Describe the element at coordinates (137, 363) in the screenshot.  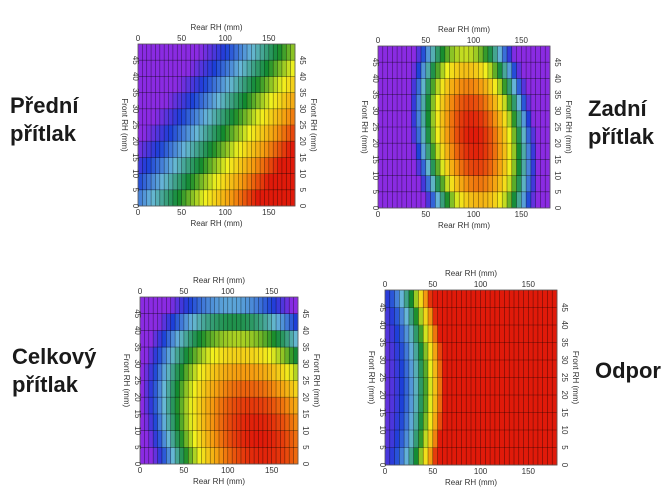
I see `y-tick-label-left: 30` at that location.